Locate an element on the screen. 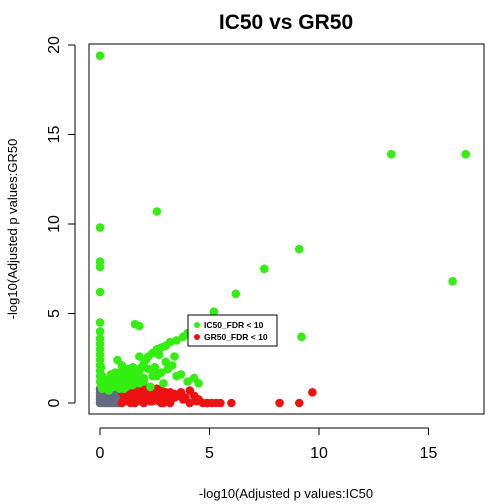 The image size is (504, 504). y-tick-label: 15 is located at coordinates (54, 135).